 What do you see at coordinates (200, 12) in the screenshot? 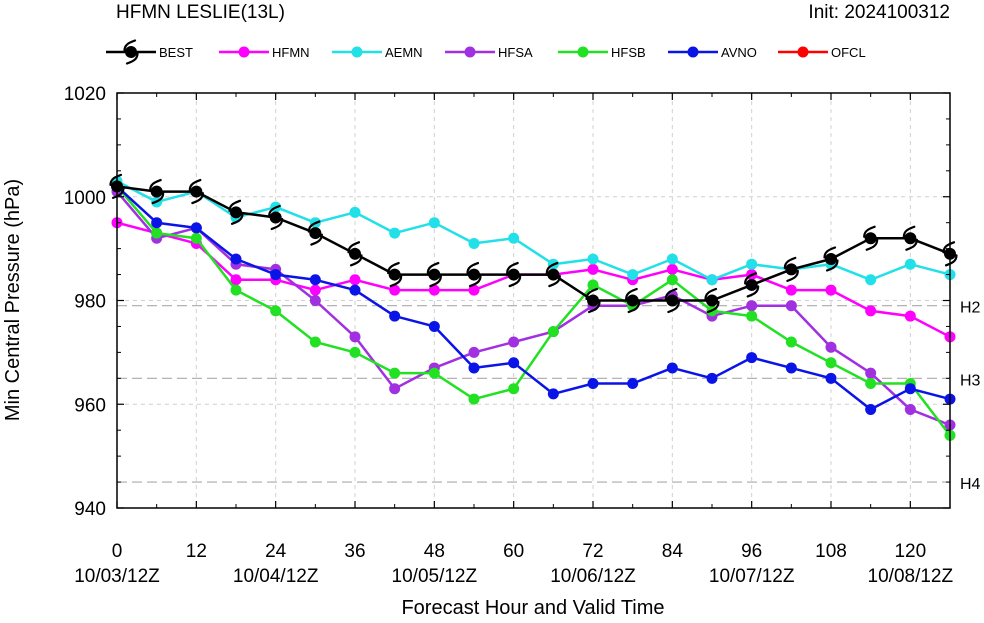
I see `chart-title-left: HFMN LESLIE(13L)` at bounding box center [200, 12].